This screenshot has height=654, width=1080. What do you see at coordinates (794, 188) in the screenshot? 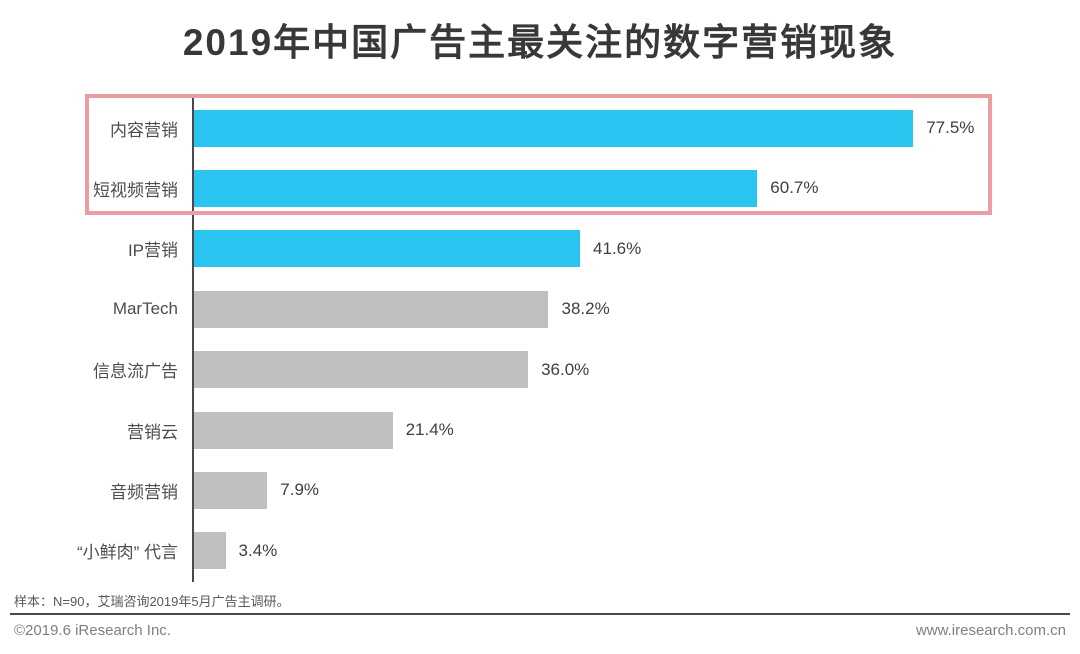
I see `value-label: 60.7%` at bounding box center [794, 188].